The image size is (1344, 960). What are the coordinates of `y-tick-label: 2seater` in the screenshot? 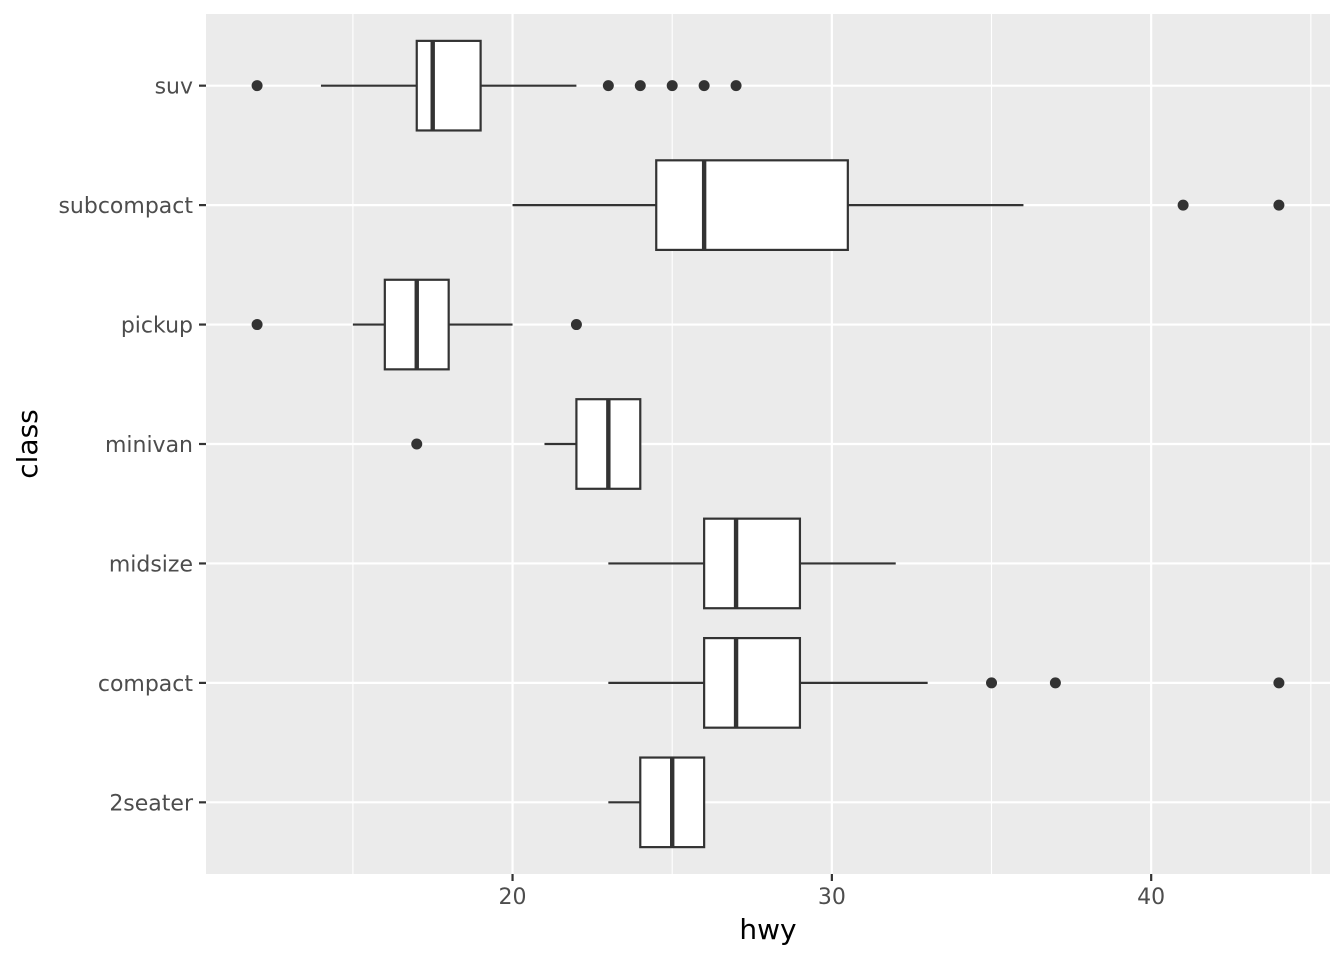 It's located at (151, 803).